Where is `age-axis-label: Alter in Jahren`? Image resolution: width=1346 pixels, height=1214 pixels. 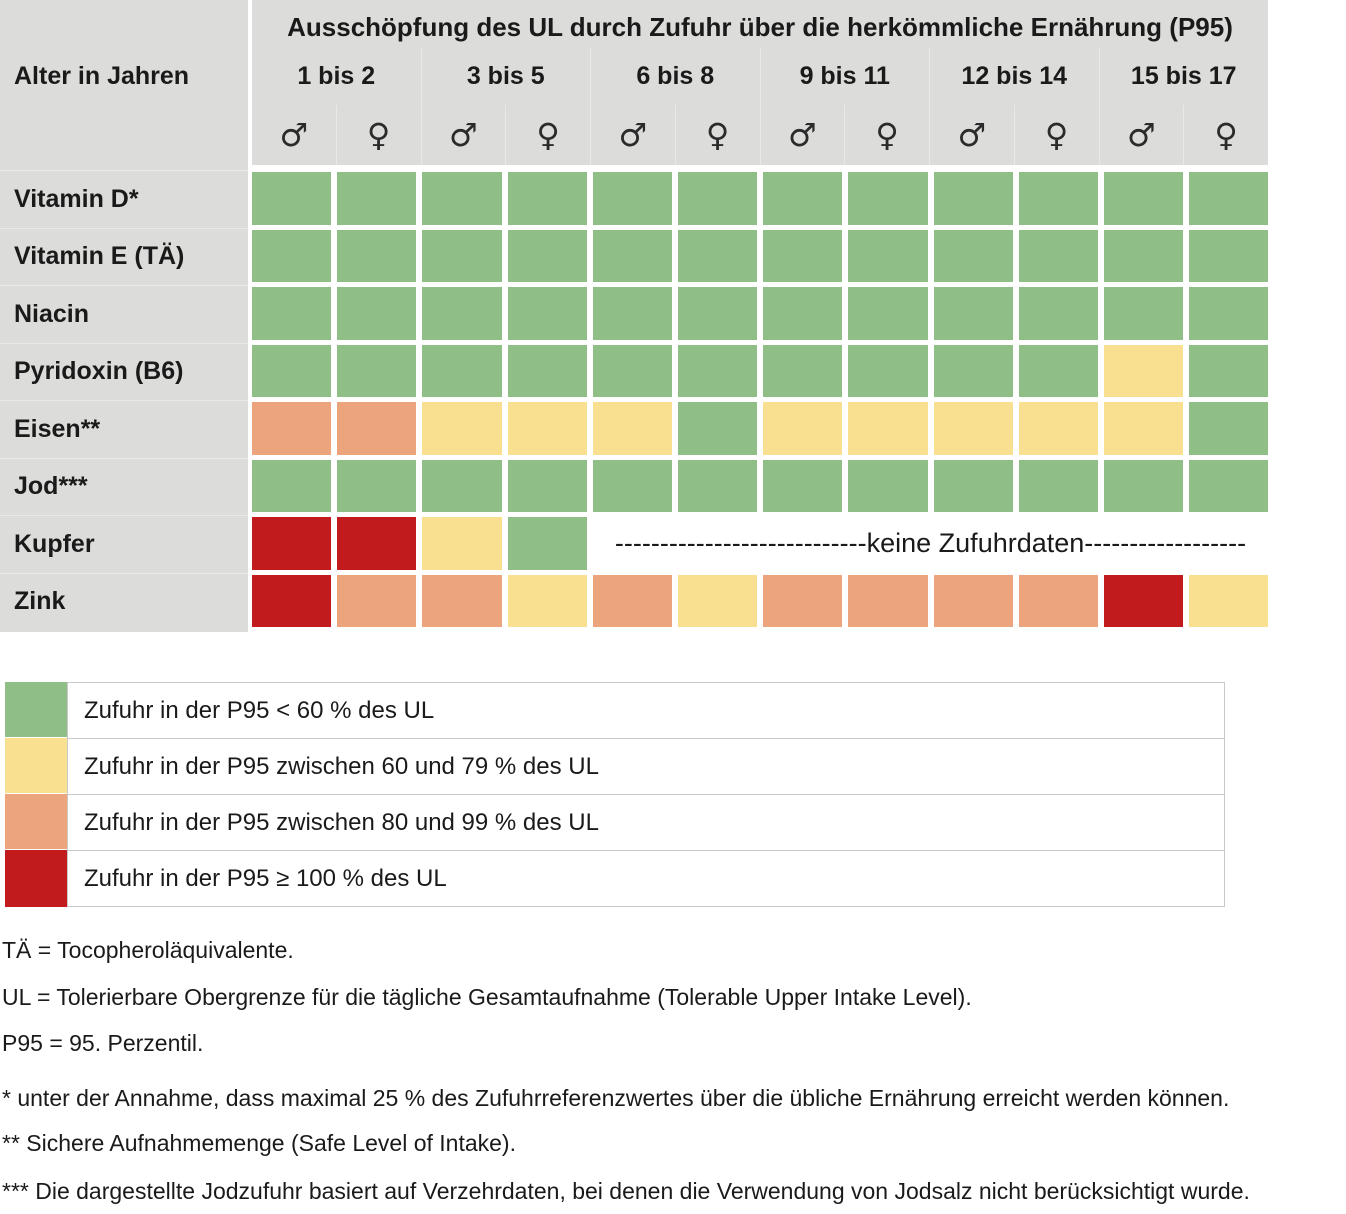
age-axis-label: Alter in Jahren is located at coordinates (102, 76).